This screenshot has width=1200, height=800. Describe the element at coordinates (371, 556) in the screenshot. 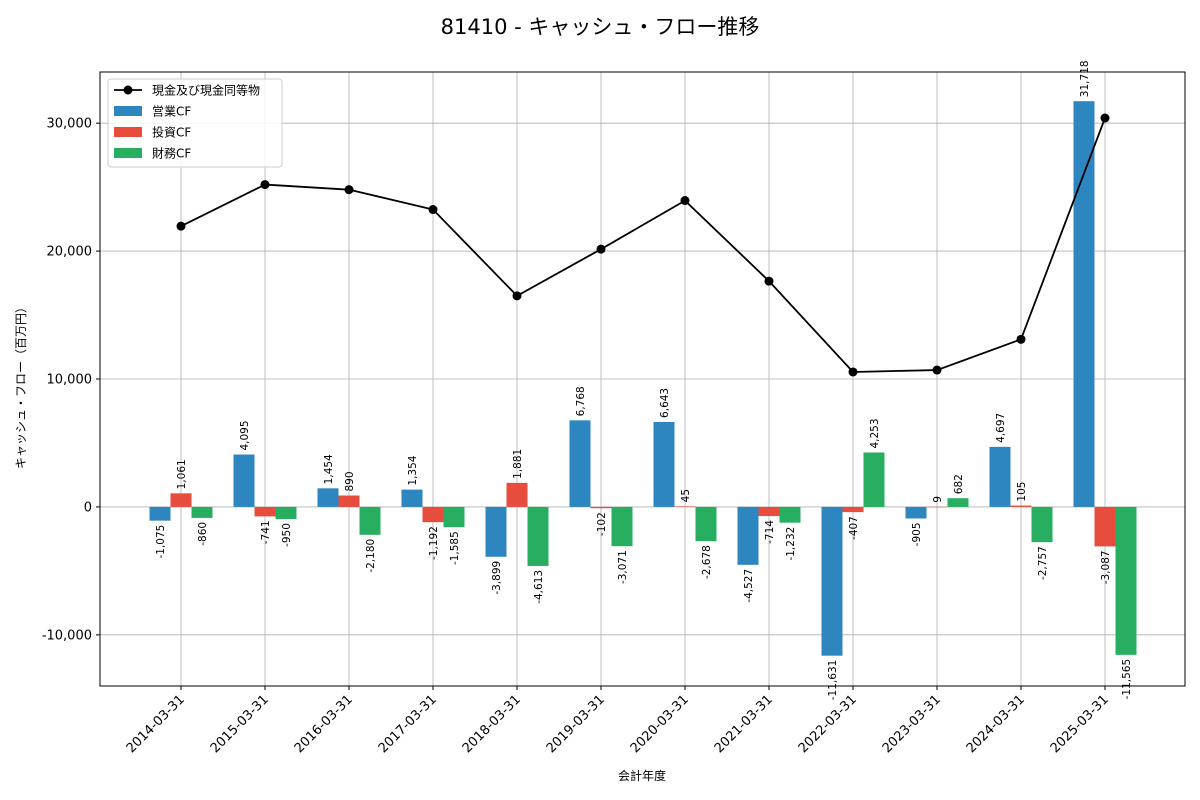

I see `bar-data-label: -2,180` at that location.